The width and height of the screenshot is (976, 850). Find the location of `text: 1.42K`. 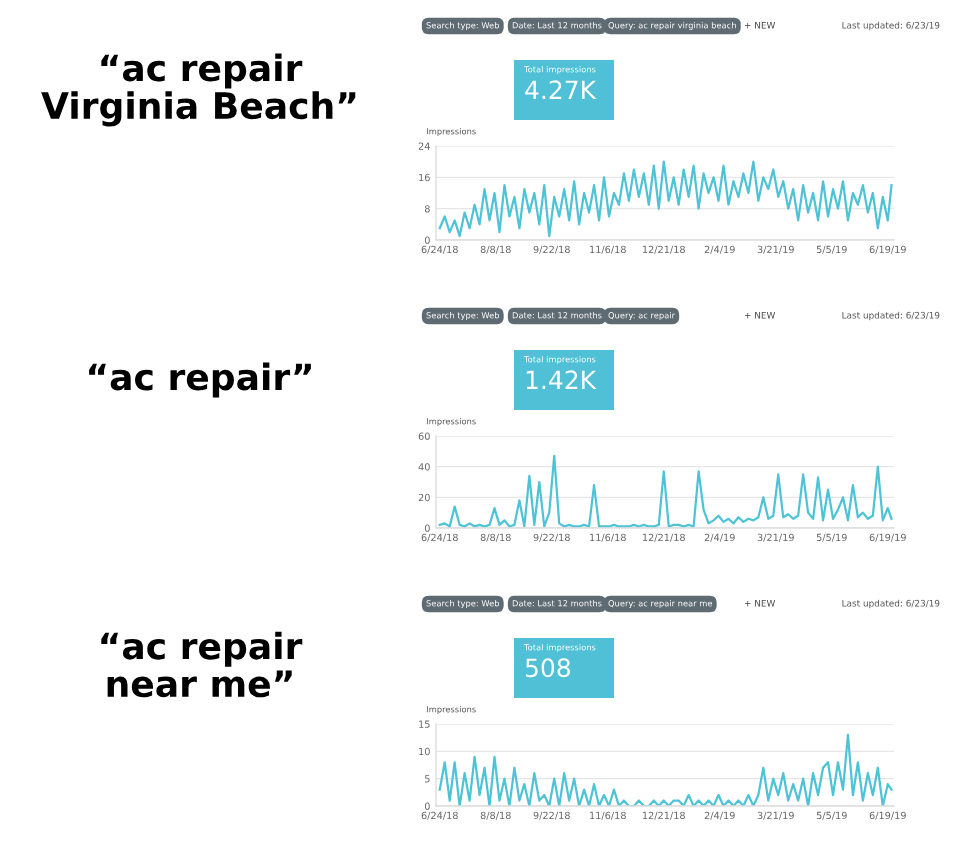

text: 1.42K is located at coordinates (561, 379).